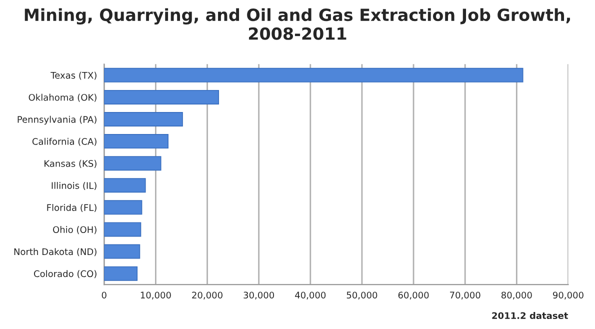 The height and width of the screenshot is (329, 595). Describe the element at coordinates (310, 296) in the screenshot. I see `x-tick-label: 40,000` at that location.